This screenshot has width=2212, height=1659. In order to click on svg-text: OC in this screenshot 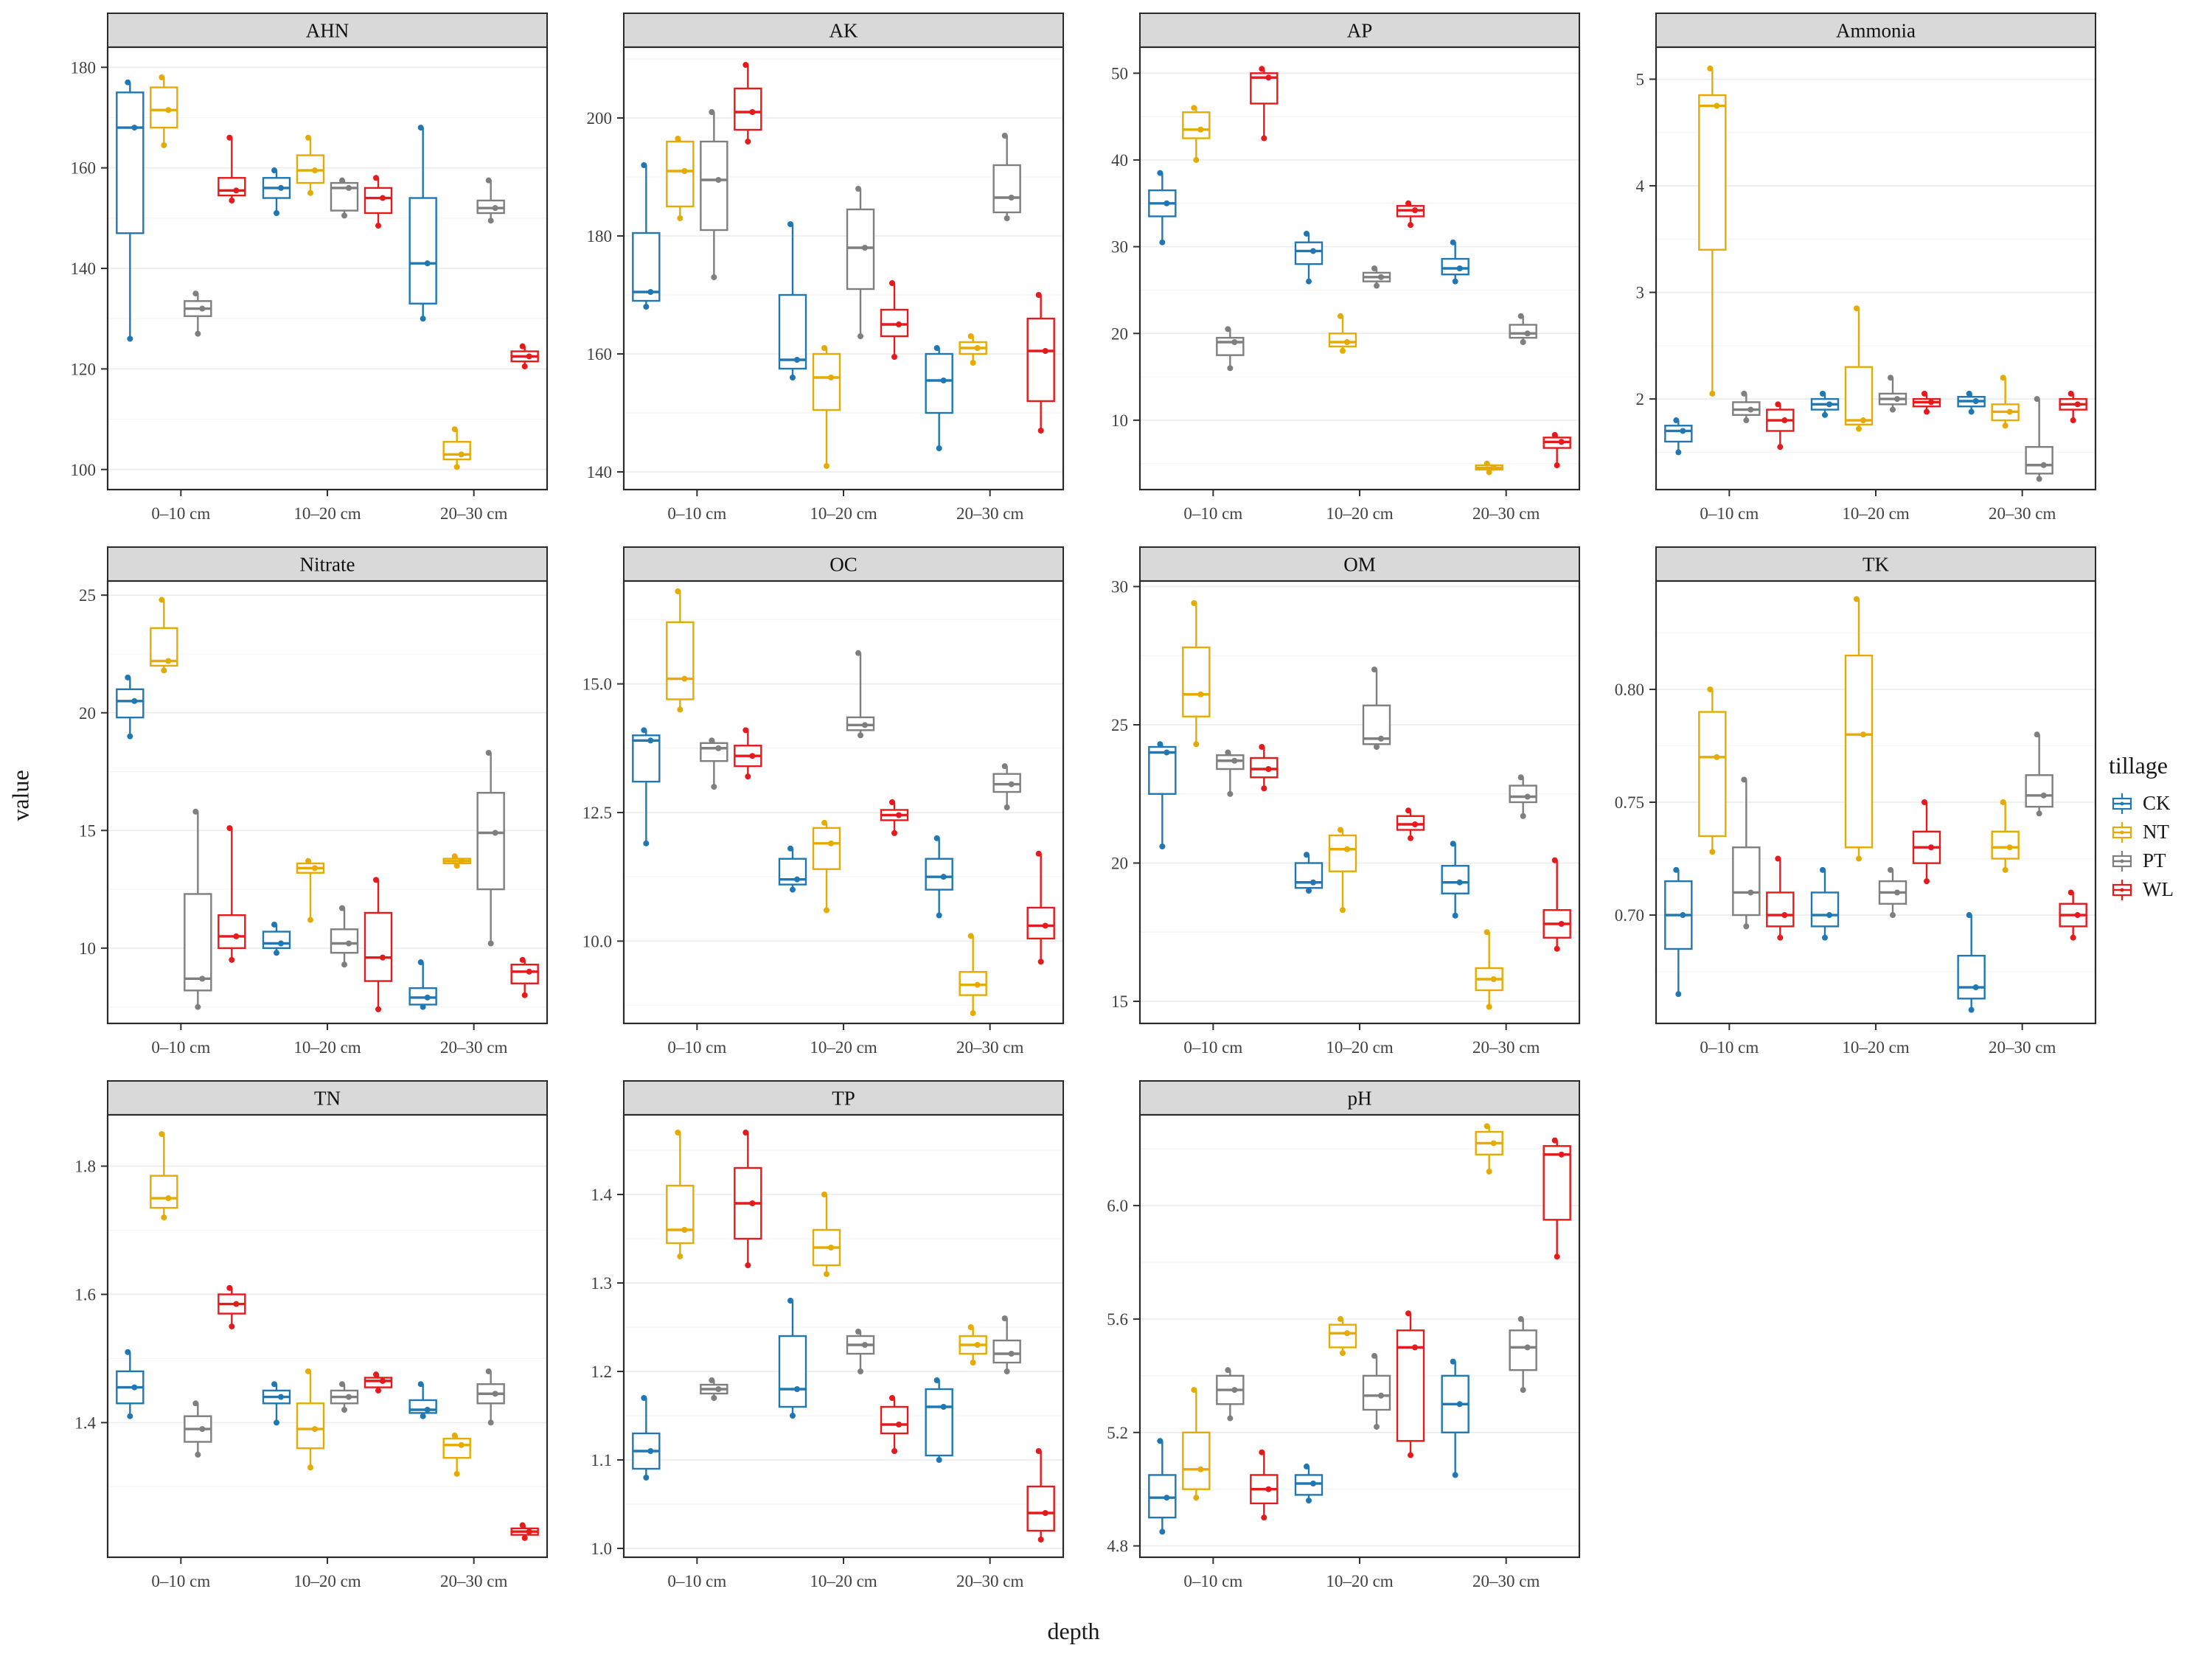, I will do `click(844, 564)`.